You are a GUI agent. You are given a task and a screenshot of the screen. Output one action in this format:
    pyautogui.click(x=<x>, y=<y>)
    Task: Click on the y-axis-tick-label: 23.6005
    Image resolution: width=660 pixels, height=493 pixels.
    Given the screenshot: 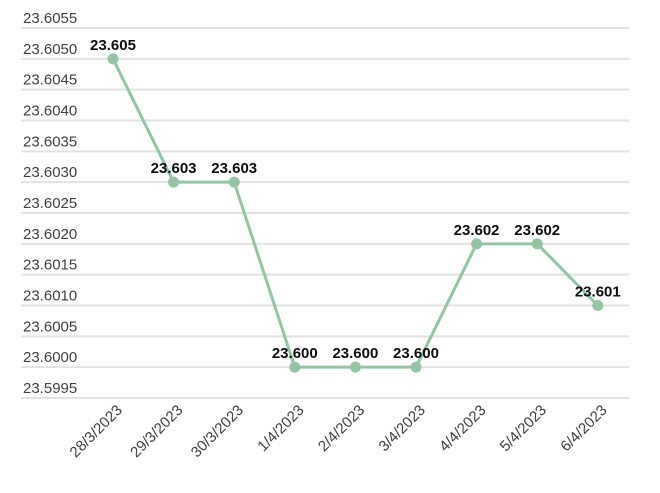 What is the action you would take?
    pyautogui.click(x=50, y=326)
    